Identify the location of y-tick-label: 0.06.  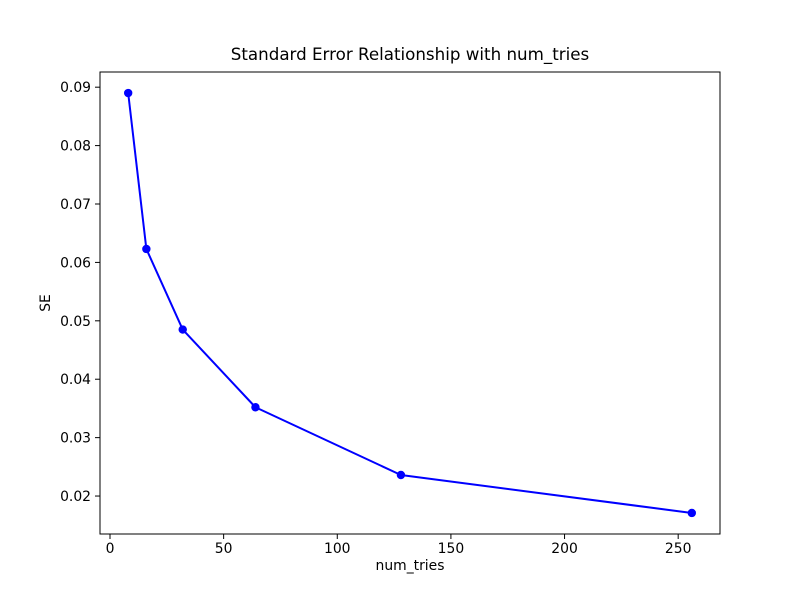
(75, 263).